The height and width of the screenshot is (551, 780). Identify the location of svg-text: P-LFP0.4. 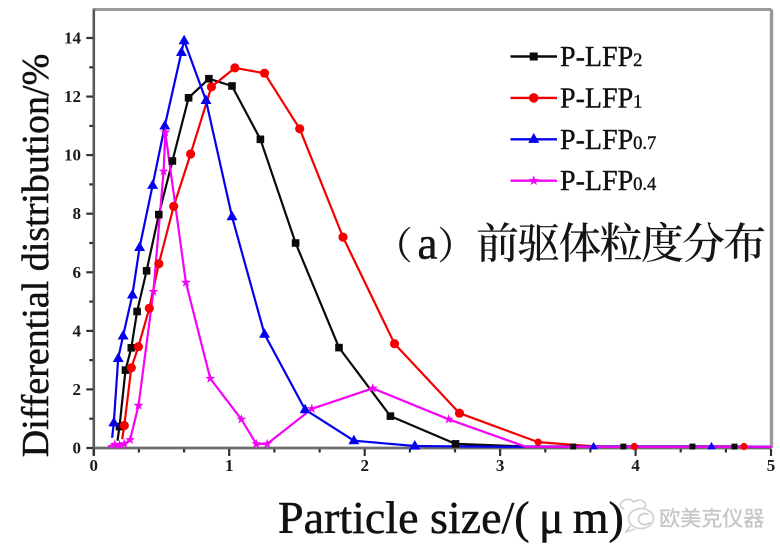
(608, 181).